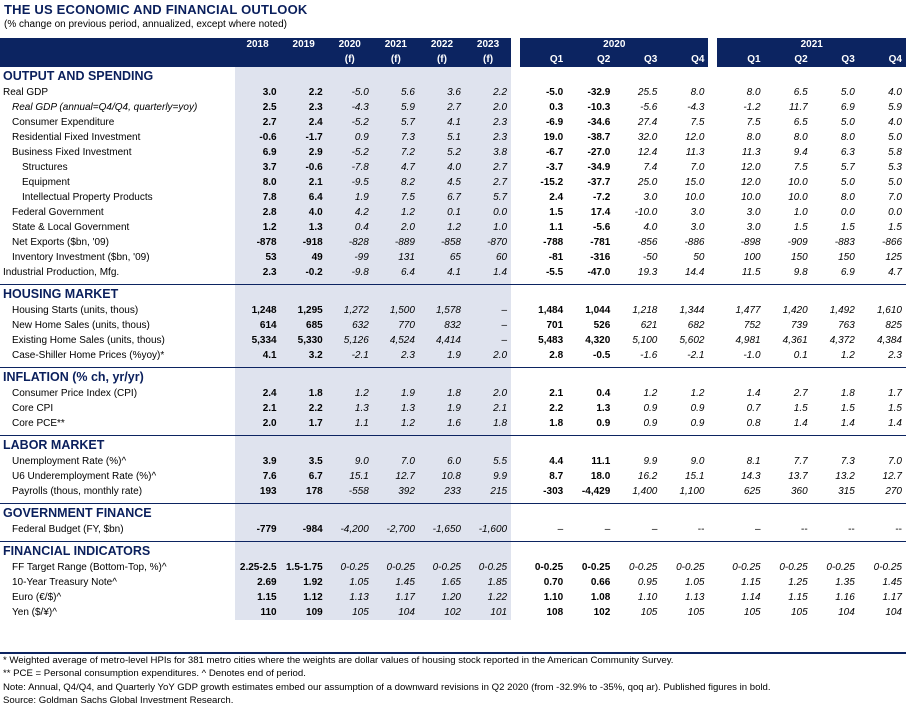 The image size is (908, 712). What do you see at coordinates (750, 242) in the screenshot?
I see `quarter-value: -898` at bounding box center [750, 242].